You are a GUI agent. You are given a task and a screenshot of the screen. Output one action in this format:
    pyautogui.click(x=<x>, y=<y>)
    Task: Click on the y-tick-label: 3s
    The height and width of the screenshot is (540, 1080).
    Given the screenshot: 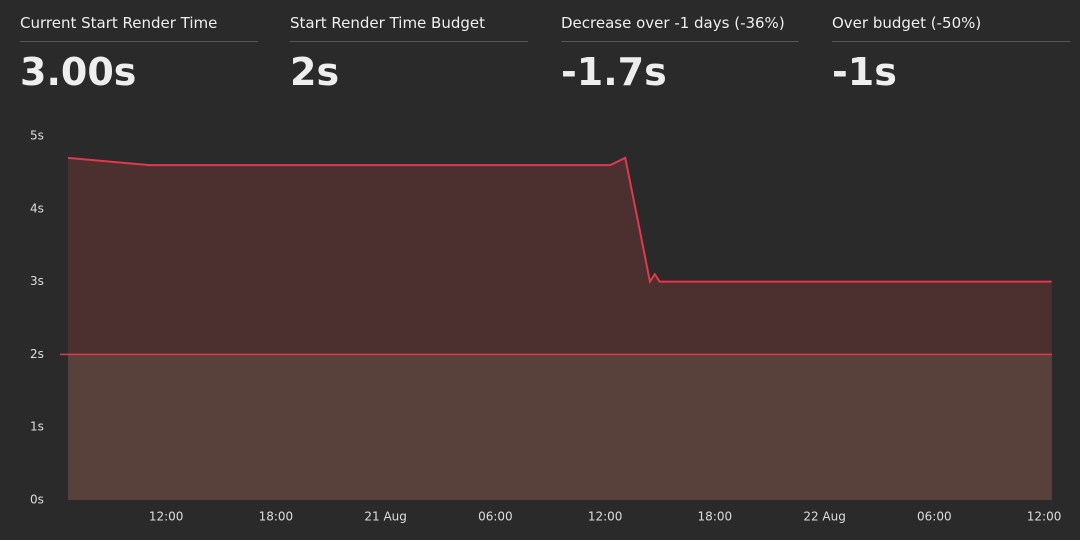 What is the action you would take?
    pyautogui.click(x=37, y=281)
    